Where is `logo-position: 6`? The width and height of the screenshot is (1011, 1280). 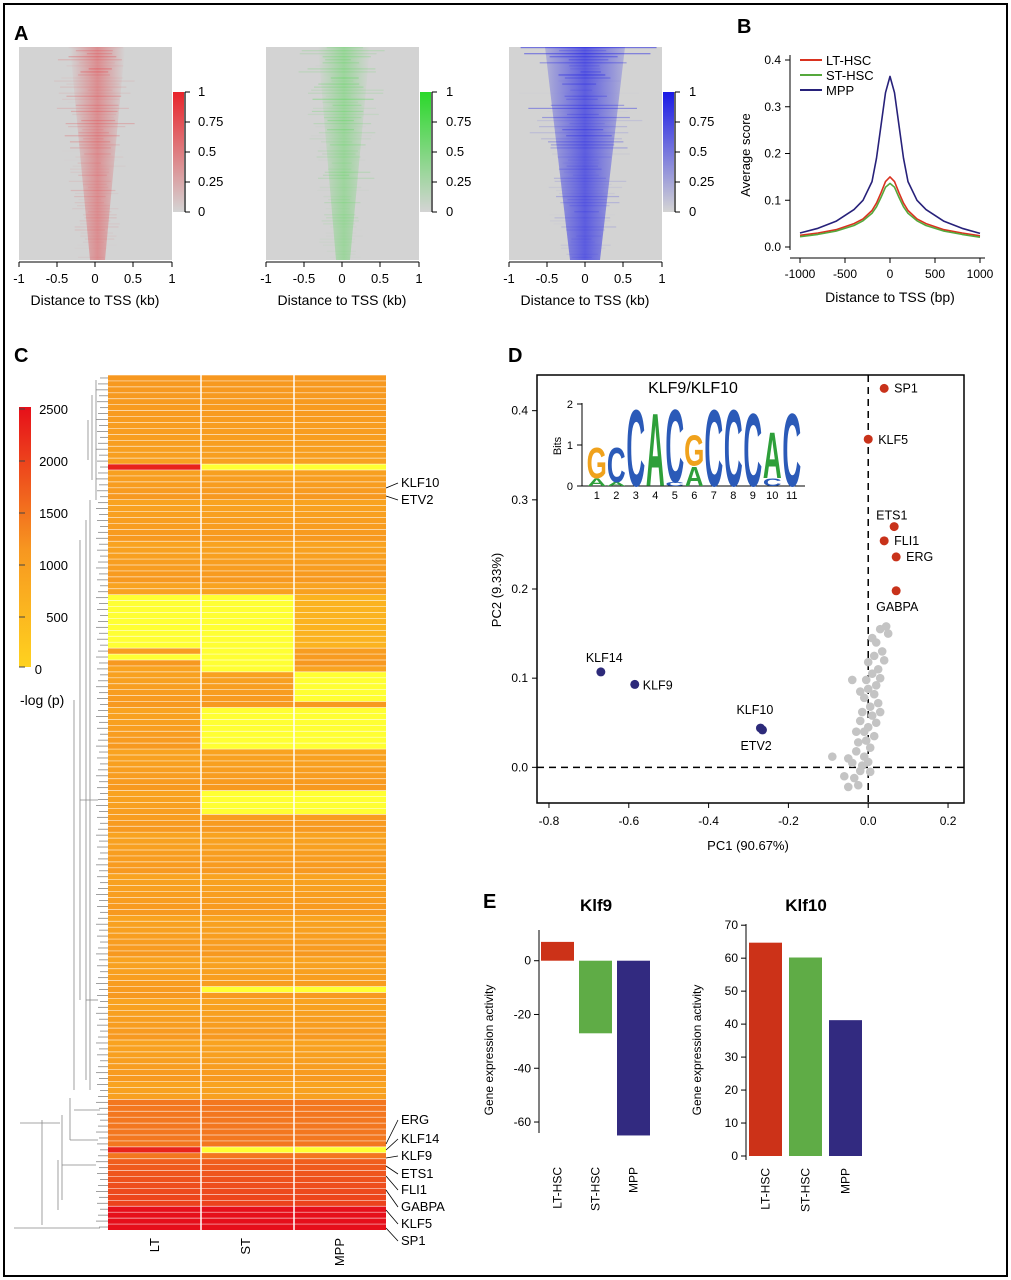
logo-position: 6 is located at coordinates (694, 496).